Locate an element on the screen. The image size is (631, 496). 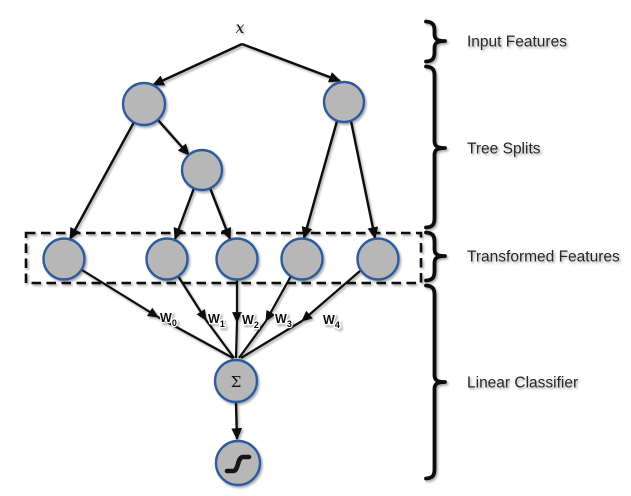
weight-labels: W0 W1 W2 W3 W4 is located at coordinates (250, 321).